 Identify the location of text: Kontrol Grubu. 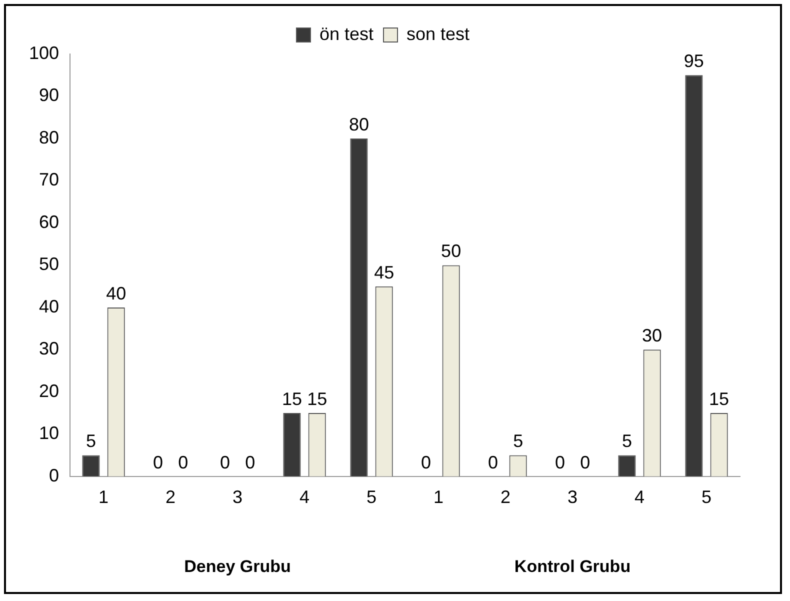
(572, 566).